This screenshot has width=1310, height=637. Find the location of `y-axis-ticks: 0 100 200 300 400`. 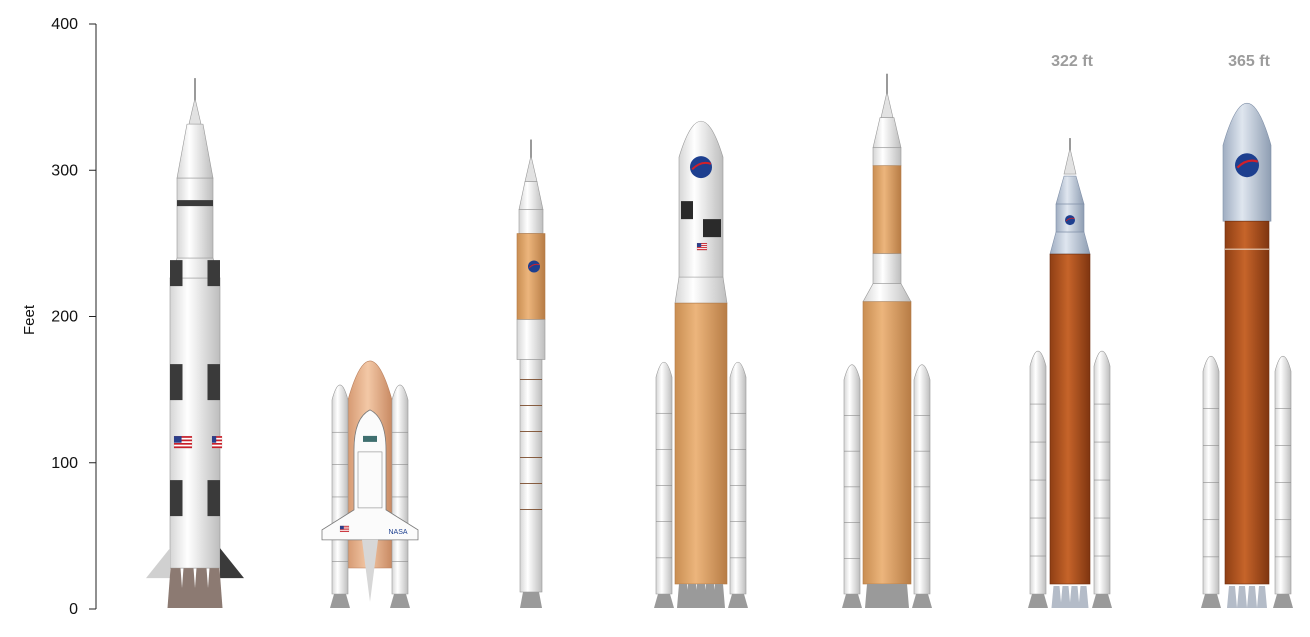

y-axis-ticks: 0 100 200 300 400 is located at coordinates (73, 317).